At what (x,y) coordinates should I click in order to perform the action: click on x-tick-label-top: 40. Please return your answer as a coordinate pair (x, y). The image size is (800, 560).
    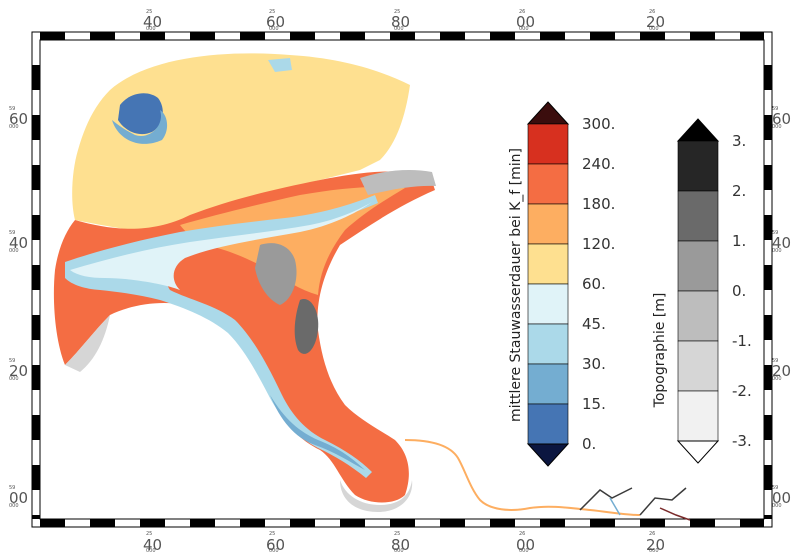
    Looking at the image, I should click on (152, 22).